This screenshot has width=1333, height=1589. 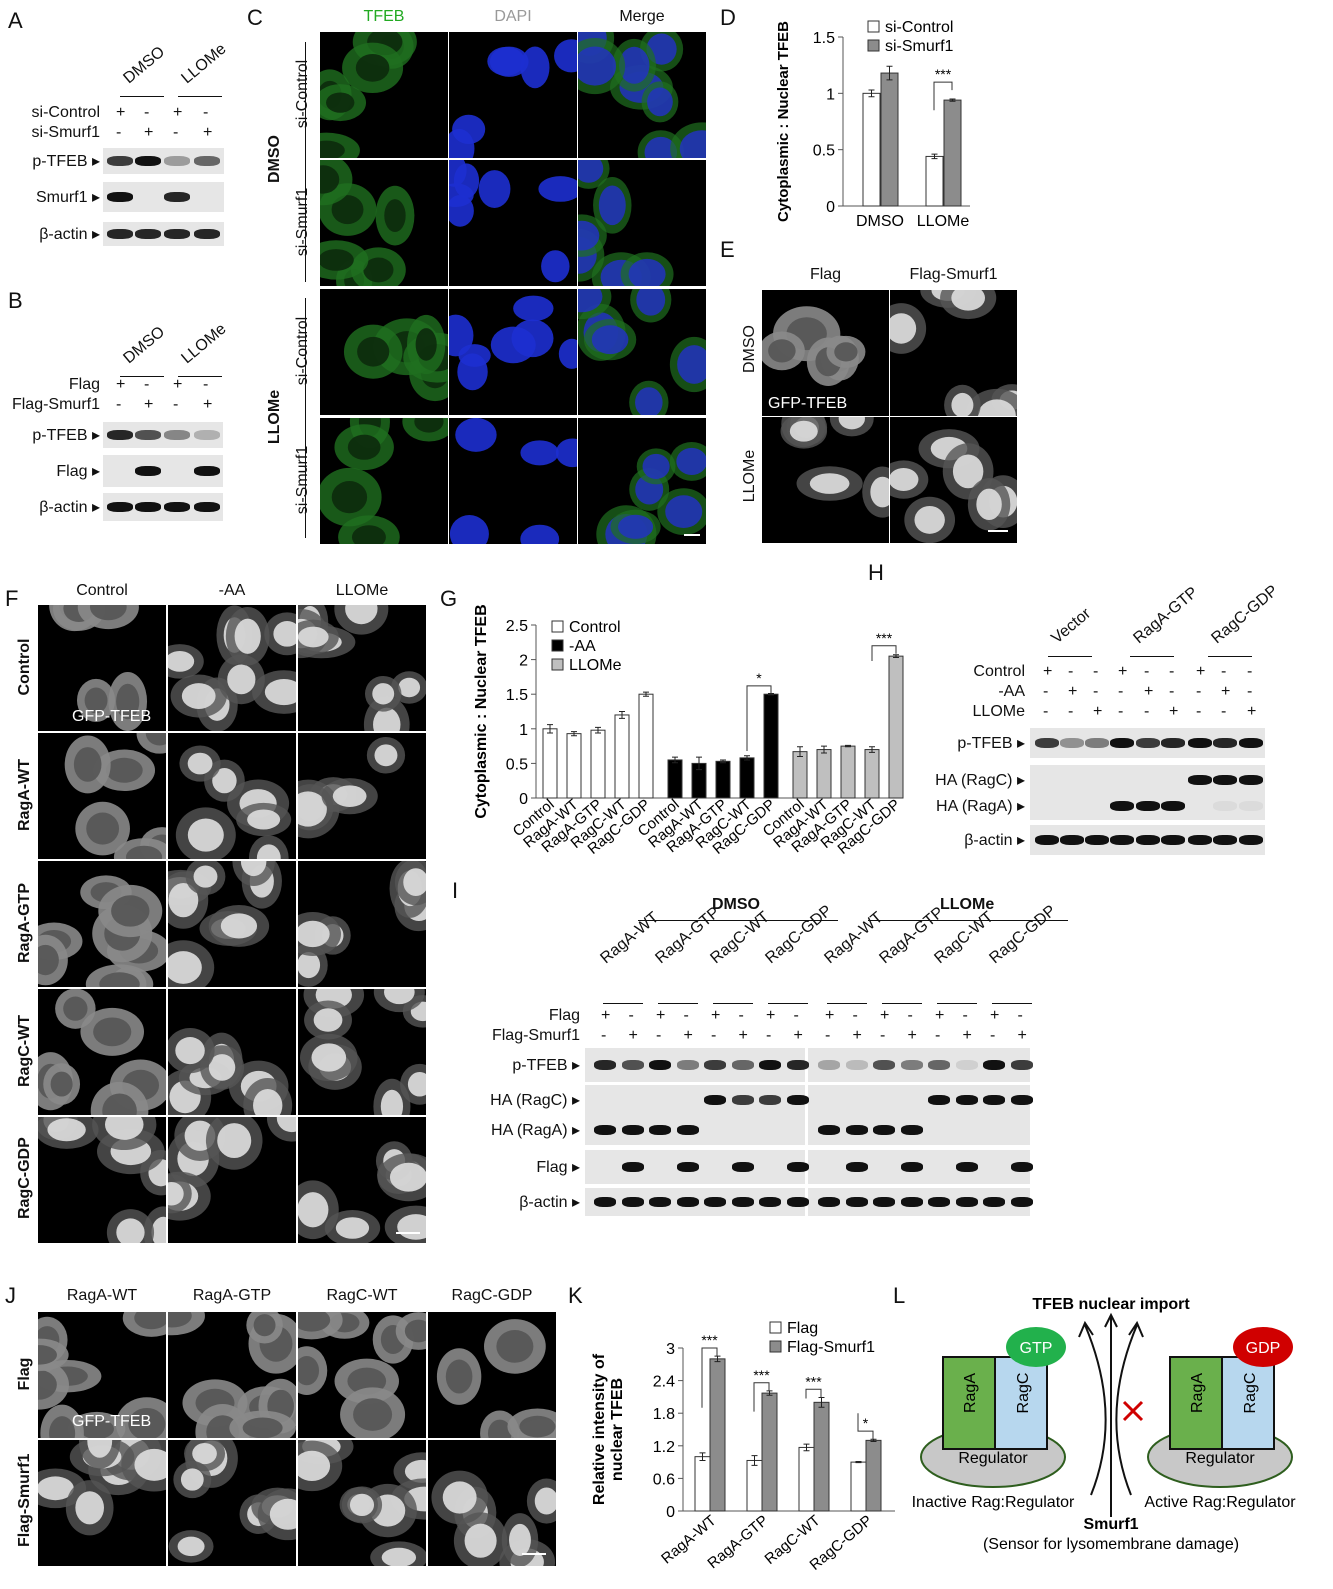 I want to click on panel-label-A: A, so click(x=15, y=20).